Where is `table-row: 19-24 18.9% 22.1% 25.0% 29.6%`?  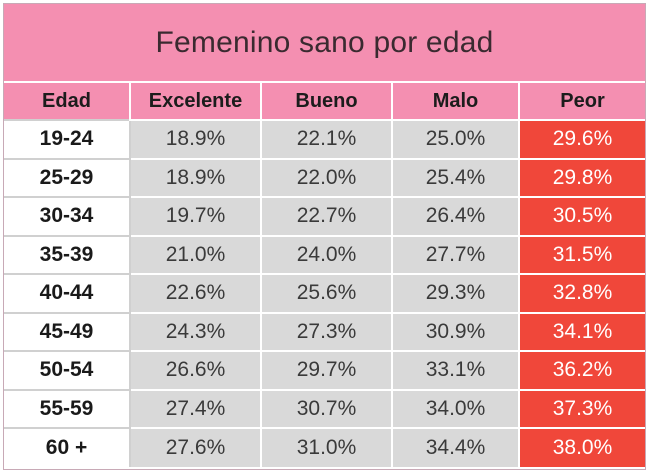
table-row: 19-24 18.9% 22.1% 25.0% 29.6% is located at coordinates (324, 139).